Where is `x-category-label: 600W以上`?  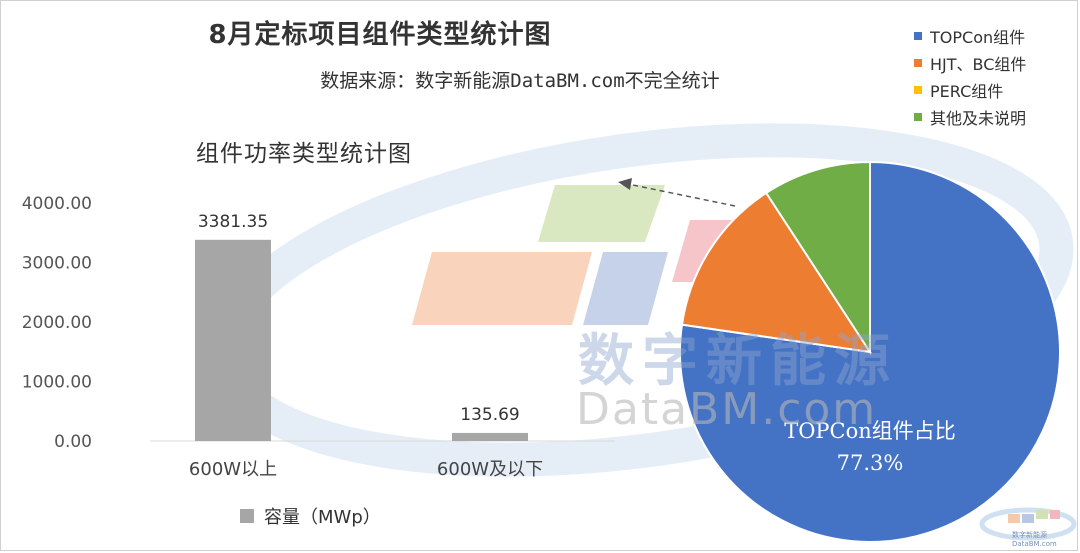
x-category-label: 600W以上 is located at coordinates (233, 469).